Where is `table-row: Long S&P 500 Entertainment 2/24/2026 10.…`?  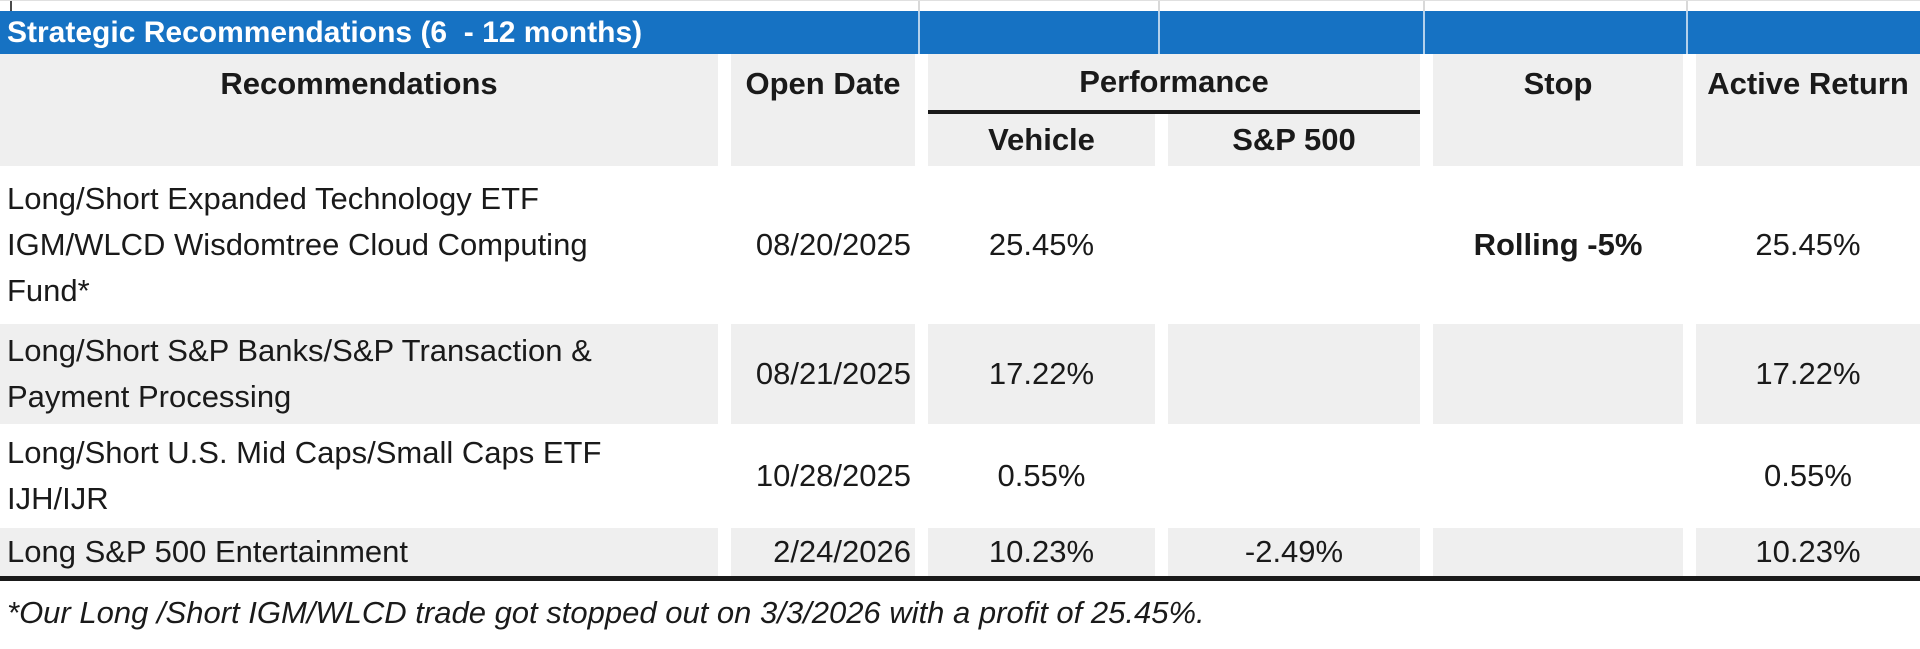
table-row: Long S&P 500 Entertainment 2/24/2026 10.… is located at coordinates (960, 552).